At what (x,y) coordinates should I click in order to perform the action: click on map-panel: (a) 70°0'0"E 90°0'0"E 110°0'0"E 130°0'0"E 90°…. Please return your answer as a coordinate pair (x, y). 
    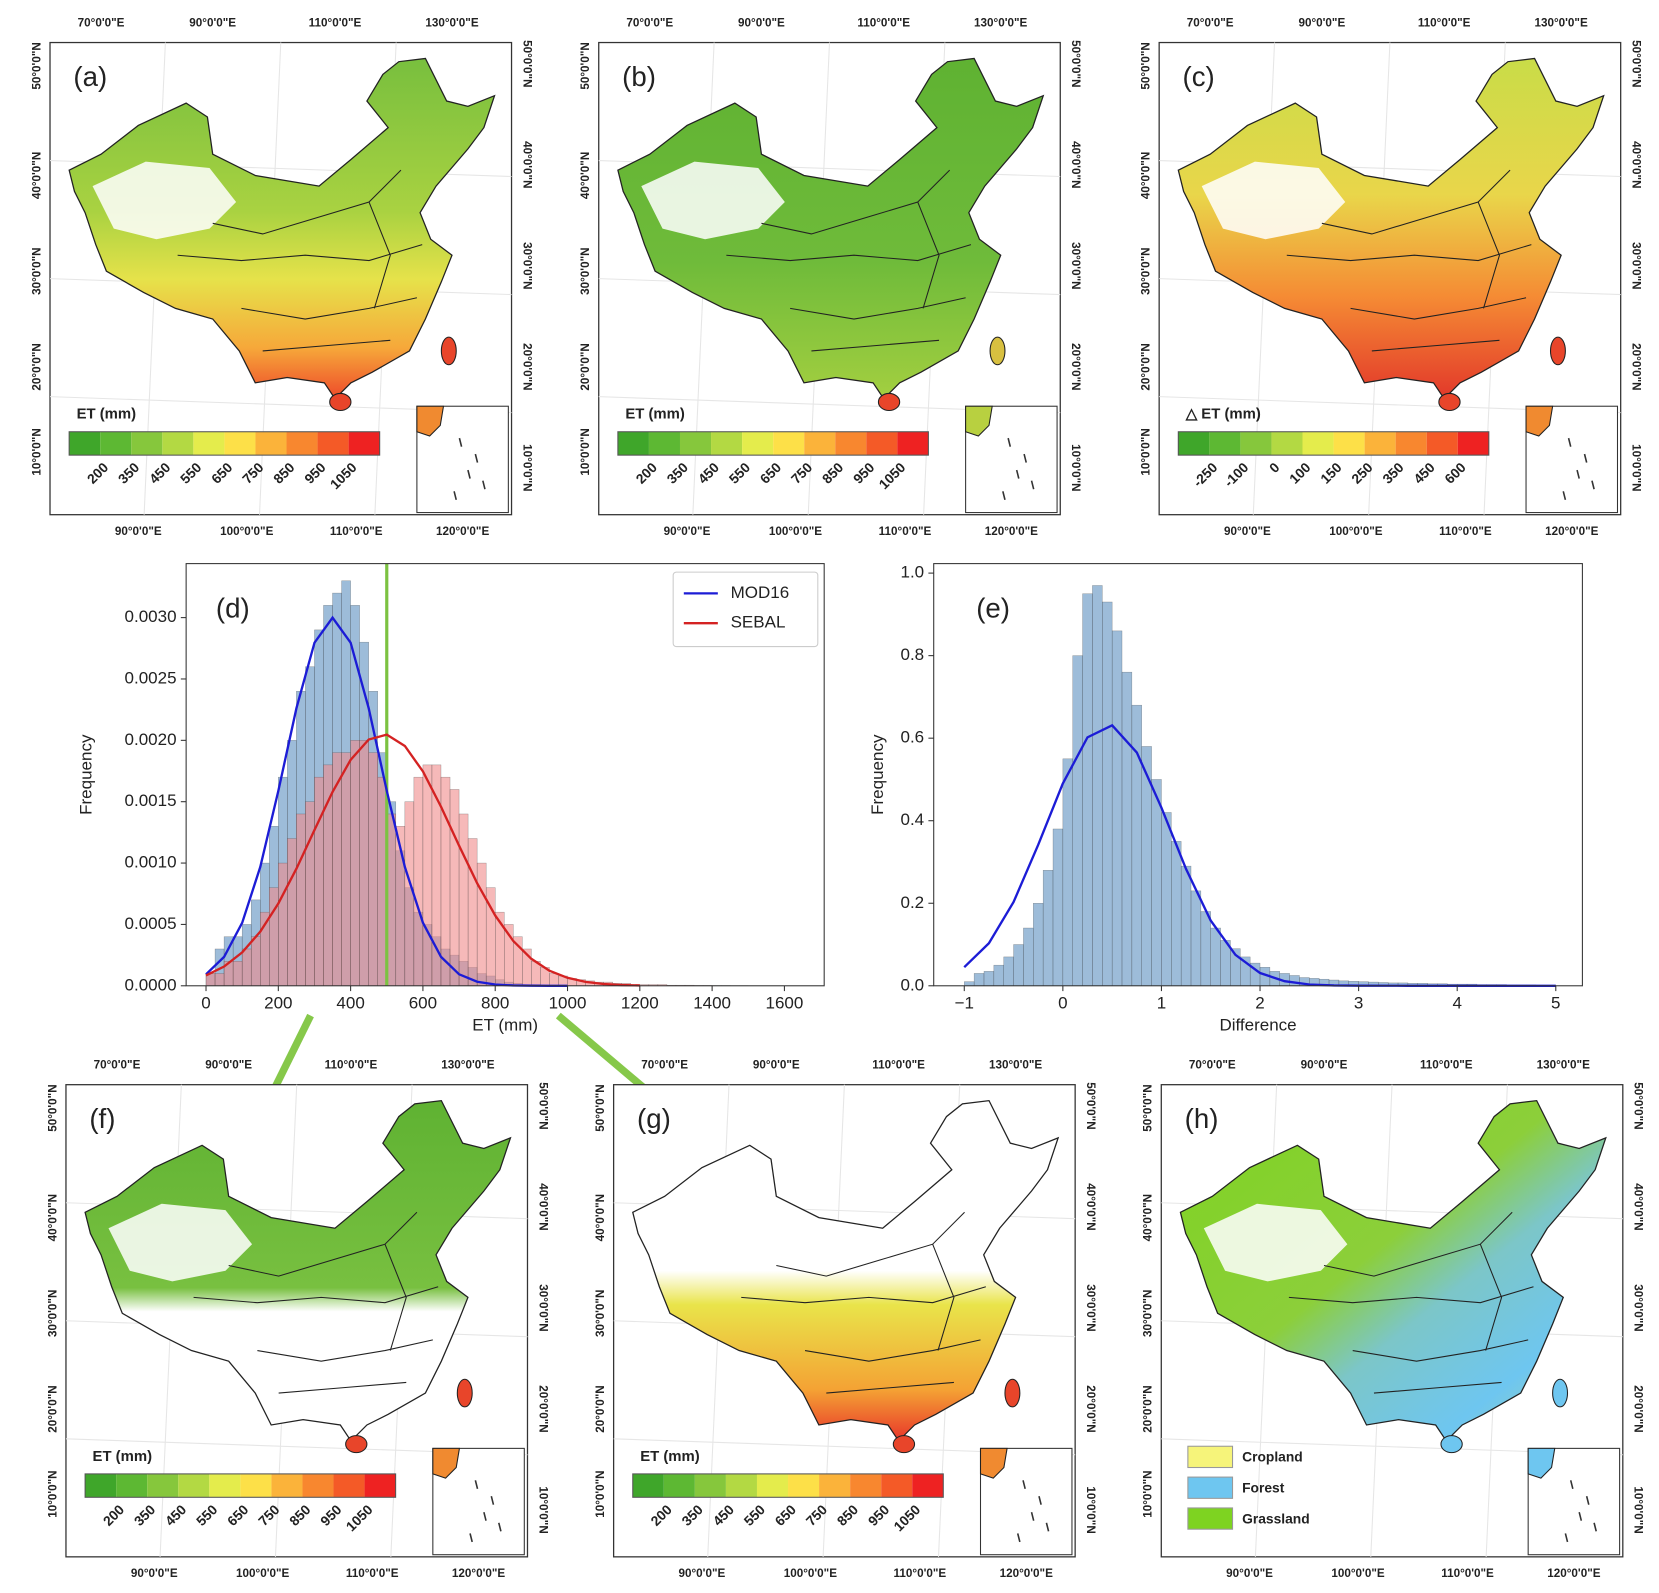
    Looking at the image, I should click on (281, 276).